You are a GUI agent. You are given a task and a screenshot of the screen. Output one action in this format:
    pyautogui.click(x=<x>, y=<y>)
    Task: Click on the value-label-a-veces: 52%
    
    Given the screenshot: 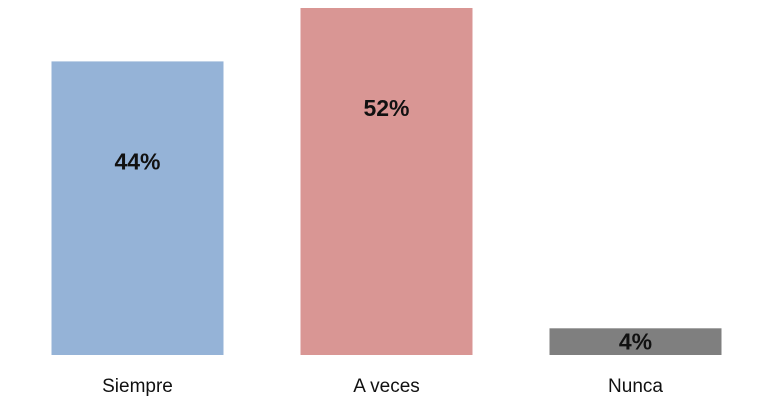 What is the action you would take?
    pyautogui.click(x=386, y=108)
    